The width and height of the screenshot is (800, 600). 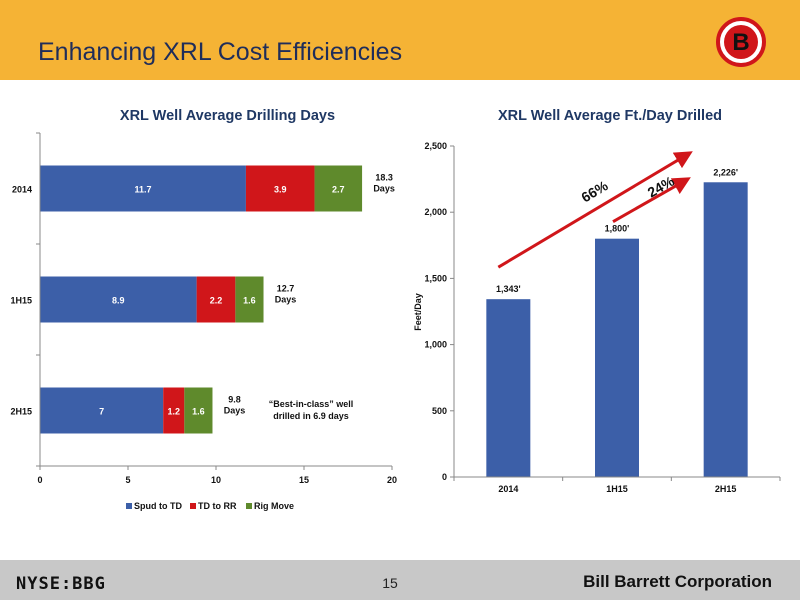 What do you see at coordinates (158, 506) in the screenshot?
I see `legend-label-spud-to-td: Spud to TD` at bounding box center [158, 506].